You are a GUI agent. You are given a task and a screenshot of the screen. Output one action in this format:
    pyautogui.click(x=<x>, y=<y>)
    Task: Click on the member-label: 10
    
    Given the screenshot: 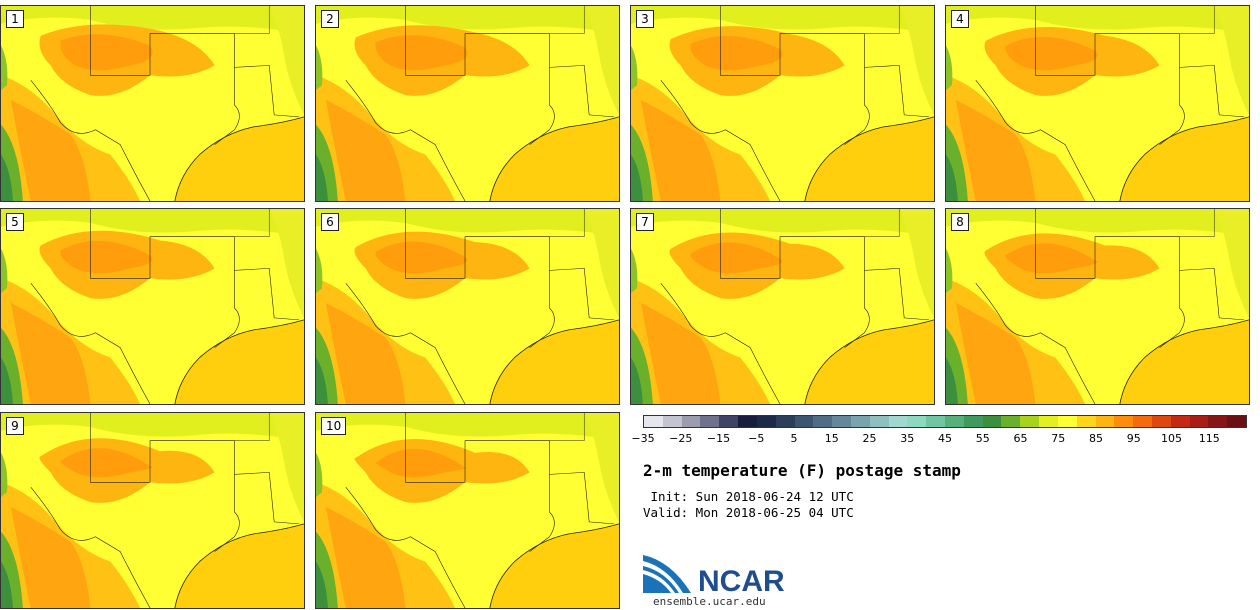 What is the action you would take?
    pyautogui.click(x=334, y=426)
    